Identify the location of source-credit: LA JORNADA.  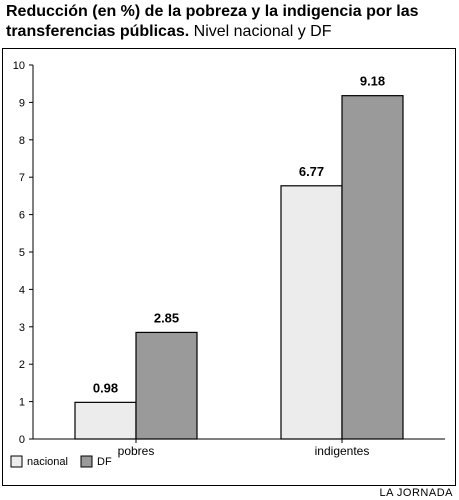
(416, 493).